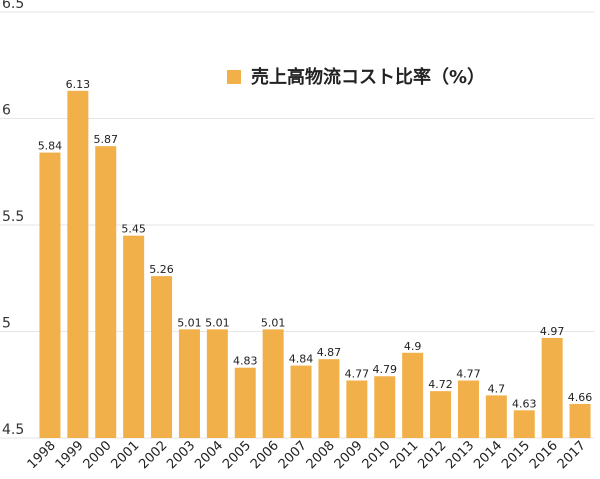  Describe the element at coordinates (552, 331) in the screenshot. I see `data-label-2016: 4.97` at that location.